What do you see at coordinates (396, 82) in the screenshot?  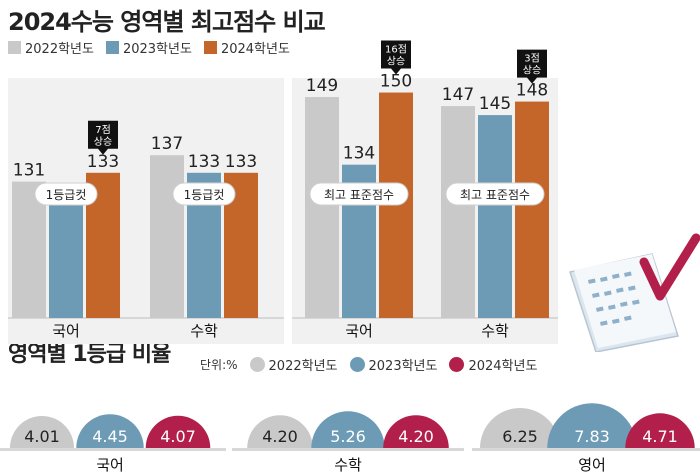 I see `bar-value-label: 150` at bounding box center [396, 82].